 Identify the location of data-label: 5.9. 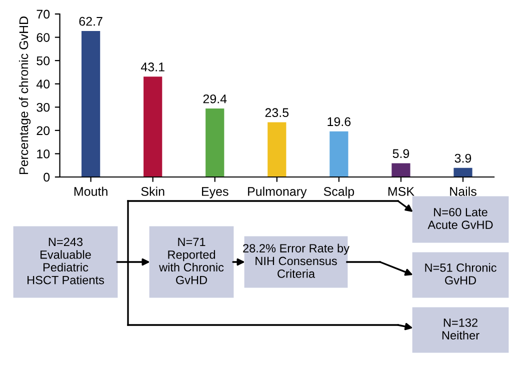
(401, 153).